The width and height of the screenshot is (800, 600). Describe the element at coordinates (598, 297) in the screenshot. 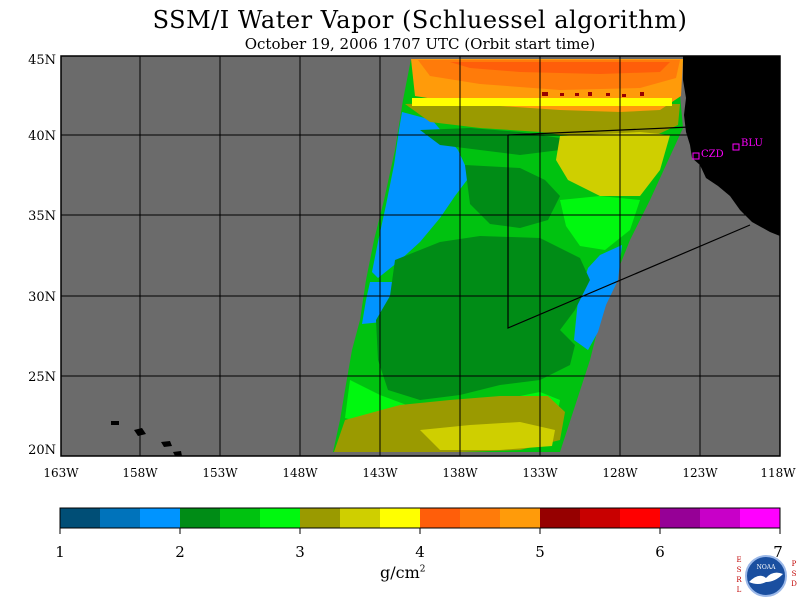

I see `swath-blue-east` at that location.